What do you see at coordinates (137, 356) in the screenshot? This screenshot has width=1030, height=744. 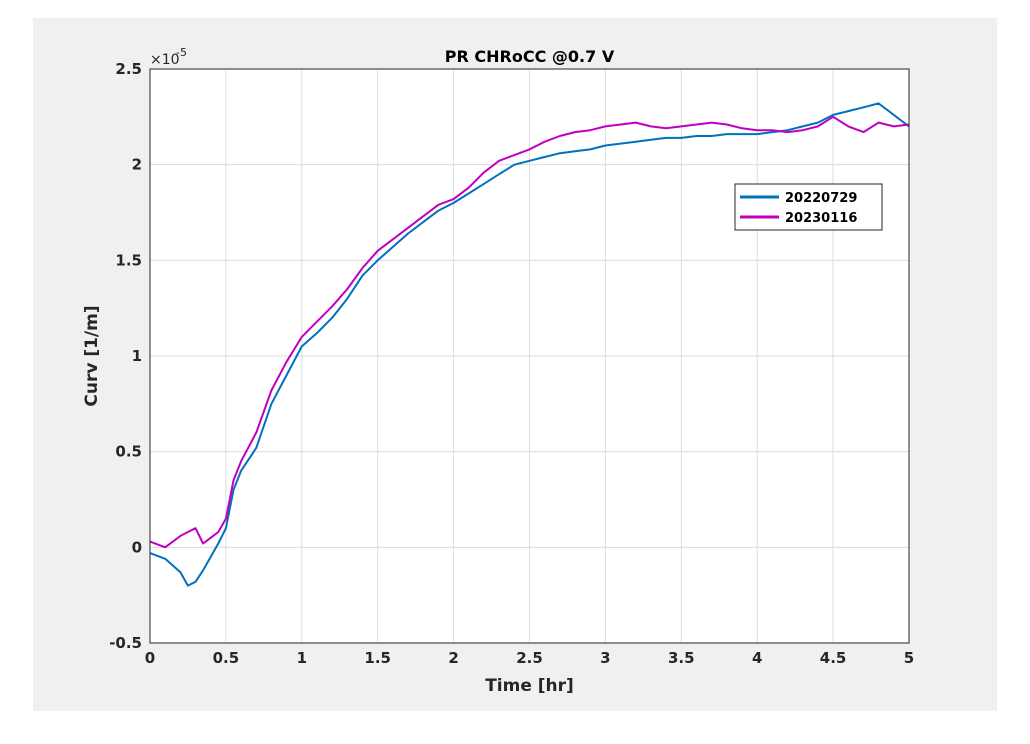 I see `y-tick-label: 1` at bounding box center [137, 356].